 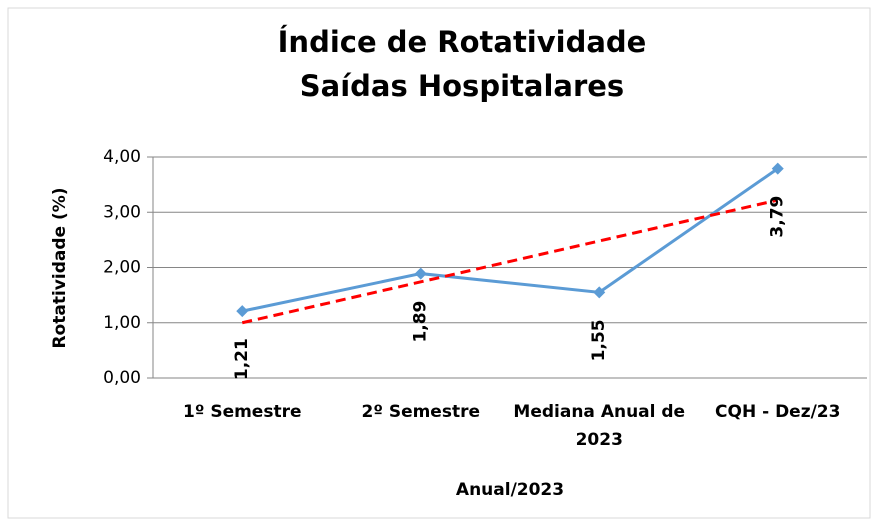 I want to click on y-tick-label: 4,00, so click(x=122, y=157).